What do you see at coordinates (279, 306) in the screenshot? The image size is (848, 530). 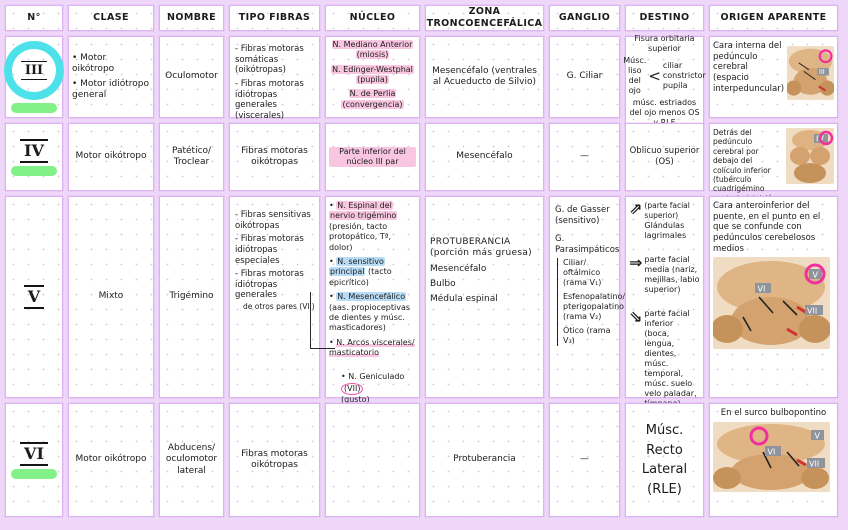 I see `fiber-type-note: de otros pares (VII)` at bounding box center [279, 306].